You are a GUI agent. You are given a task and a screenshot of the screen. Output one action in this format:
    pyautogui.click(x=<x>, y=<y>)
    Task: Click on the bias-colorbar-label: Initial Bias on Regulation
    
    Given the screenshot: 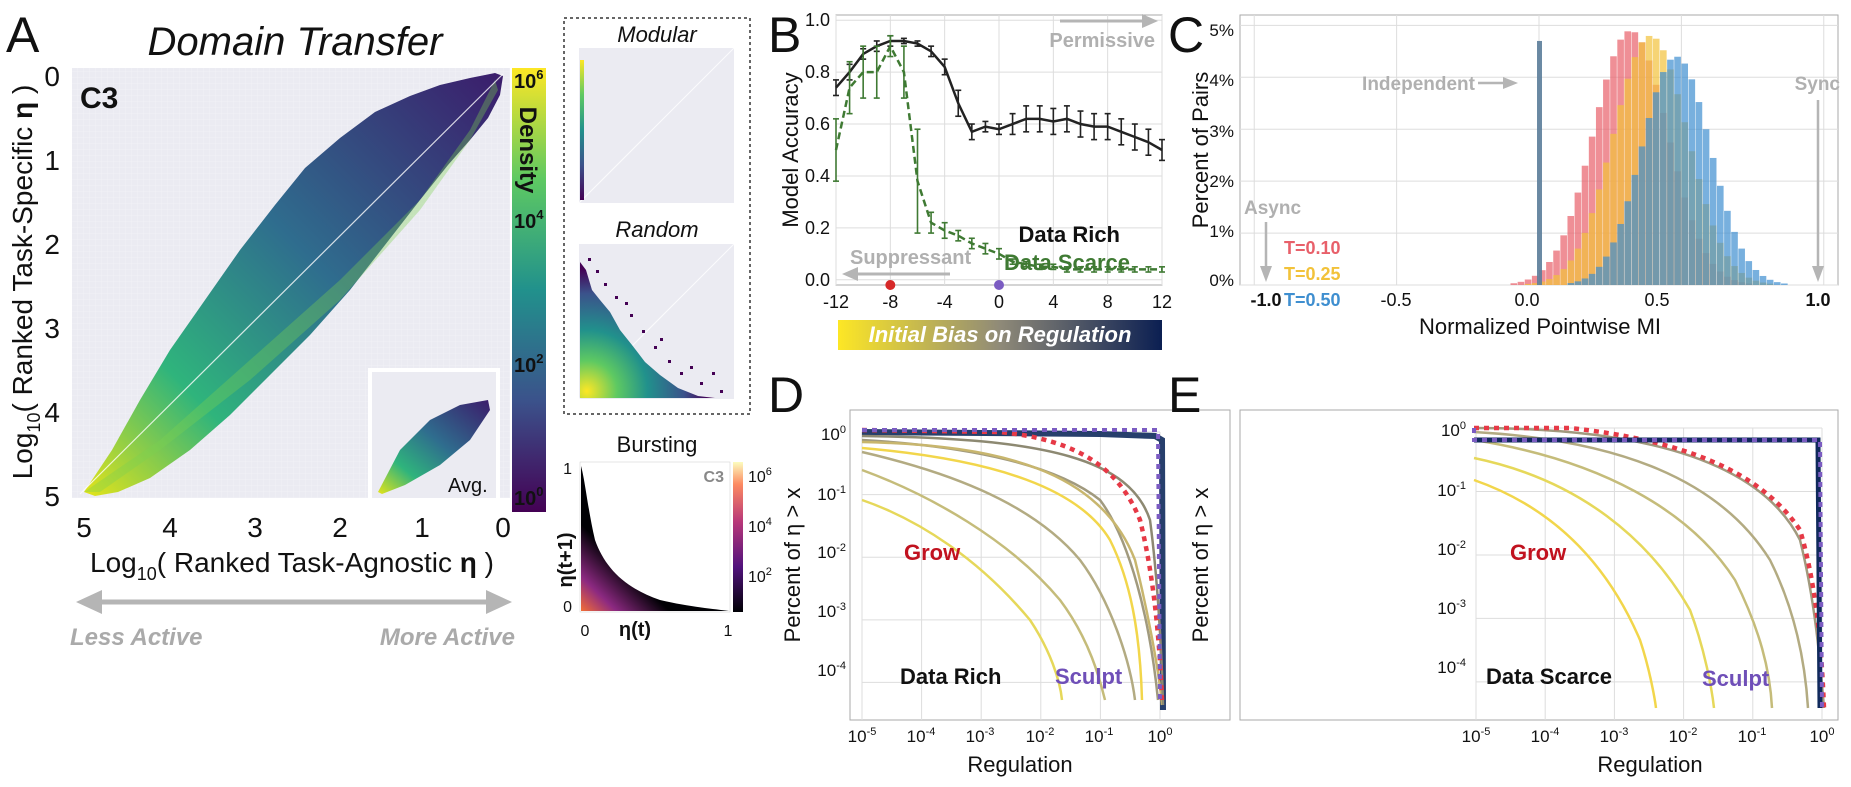 What is the action you would take?
    pyautogui.click(x=1000, y=334)
    